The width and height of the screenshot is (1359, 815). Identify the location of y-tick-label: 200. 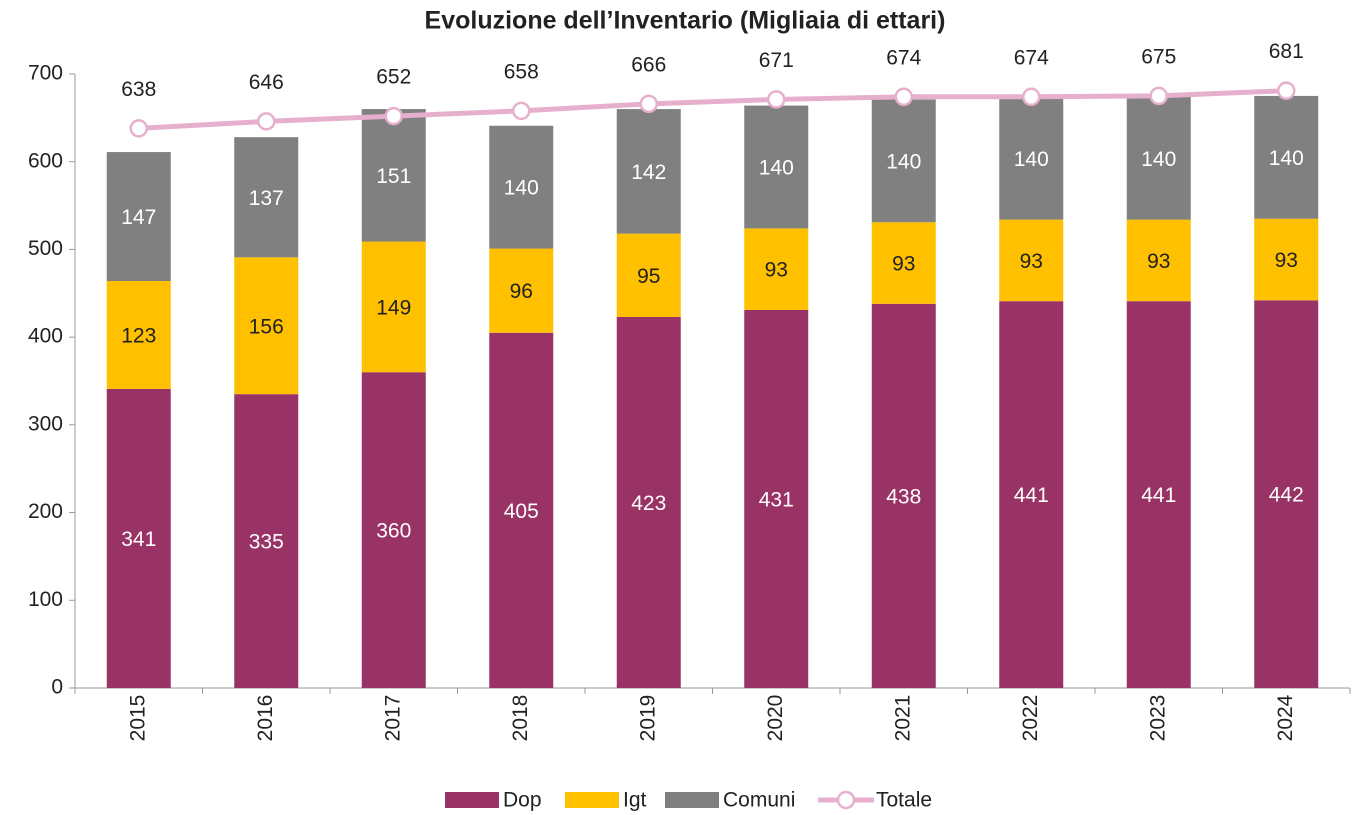
(45, 511).